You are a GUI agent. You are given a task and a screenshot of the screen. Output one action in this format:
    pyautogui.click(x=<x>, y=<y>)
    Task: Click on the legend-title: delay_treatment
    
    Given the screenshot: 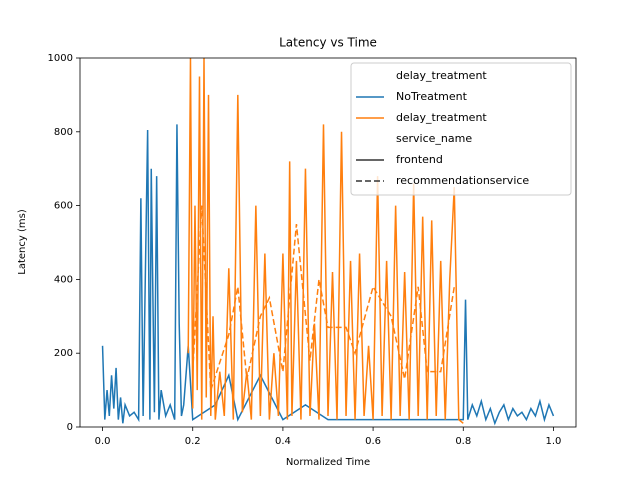 What is the action you would take?
    pyautogui.click(x=441, y=75)
    